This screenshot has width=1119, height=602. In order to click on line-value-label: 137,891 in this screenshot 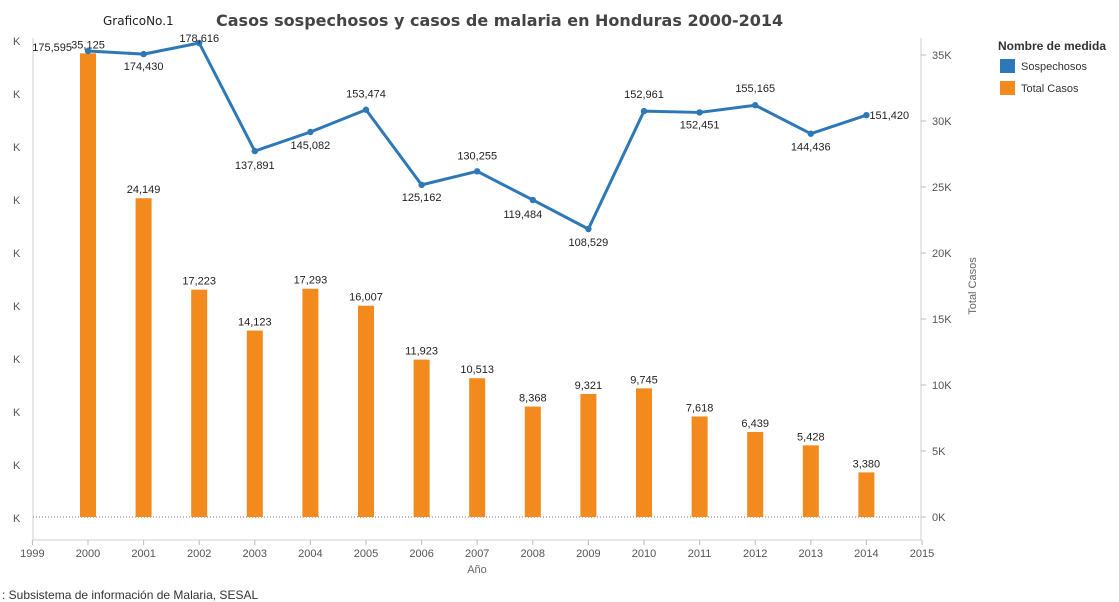, I will do `click(255, 166)`.